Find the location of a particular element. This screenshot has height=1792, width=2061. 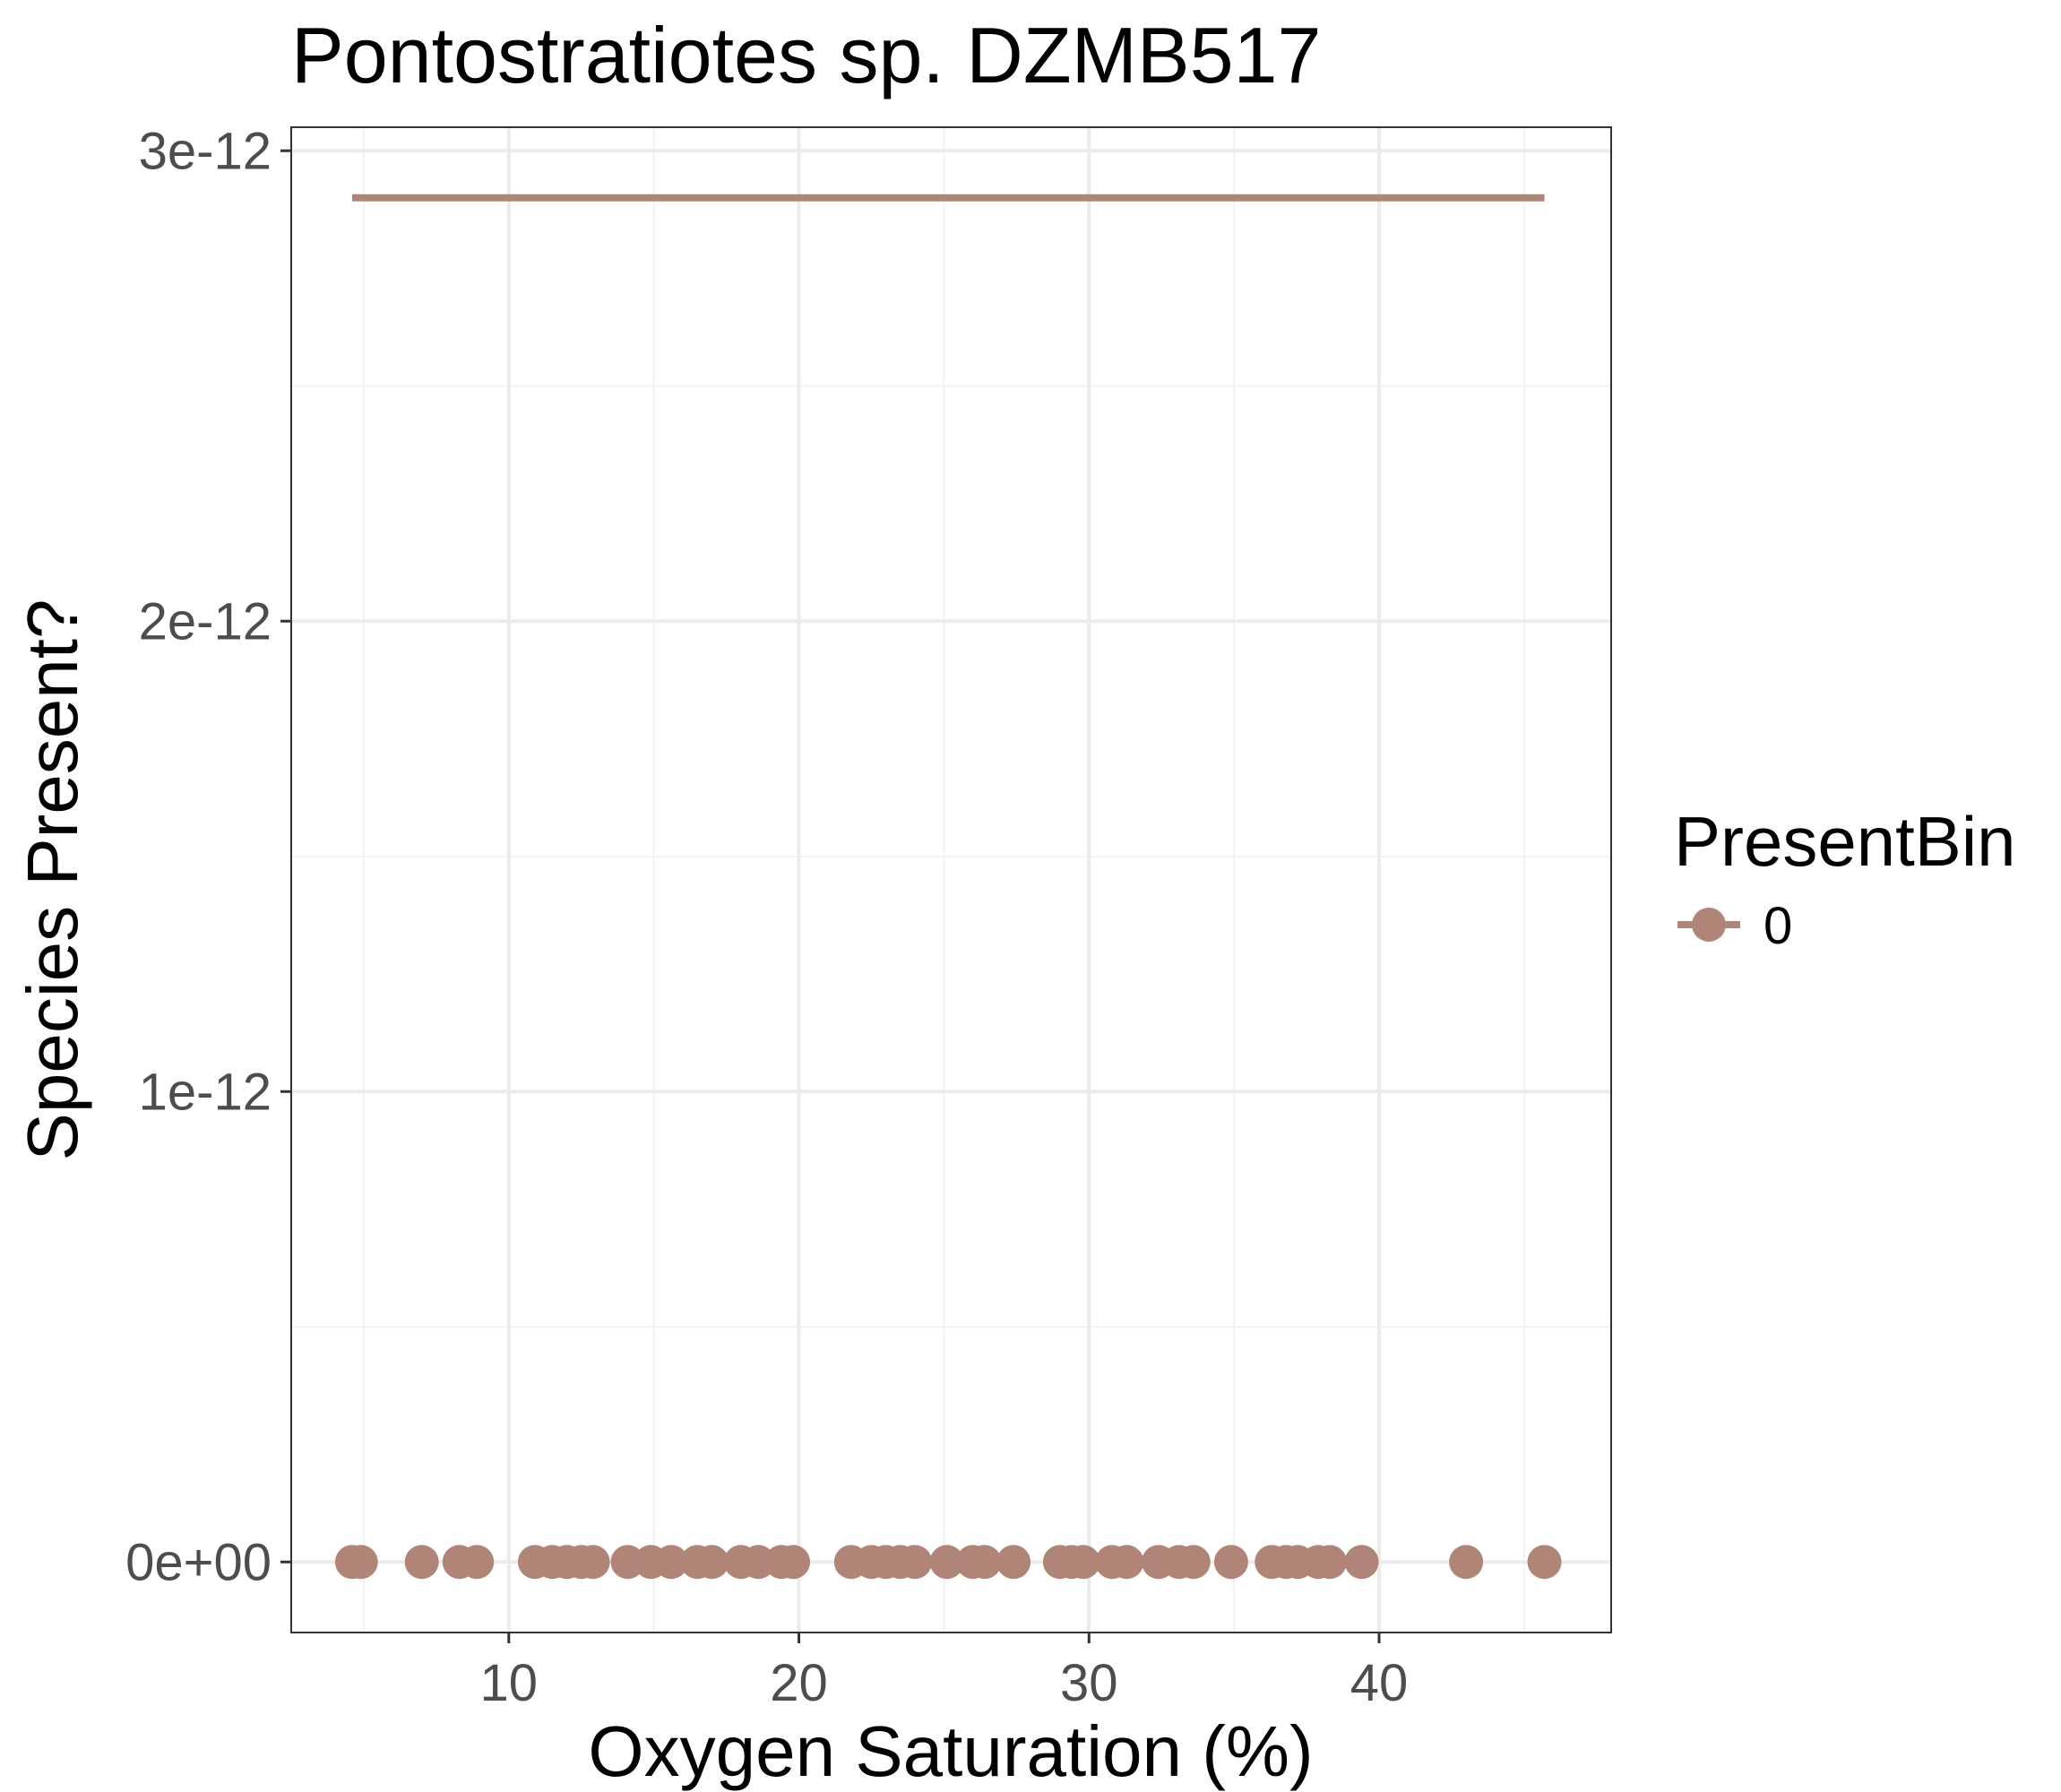

legend-title: PresentBin is located at coordinates (1845, 842).